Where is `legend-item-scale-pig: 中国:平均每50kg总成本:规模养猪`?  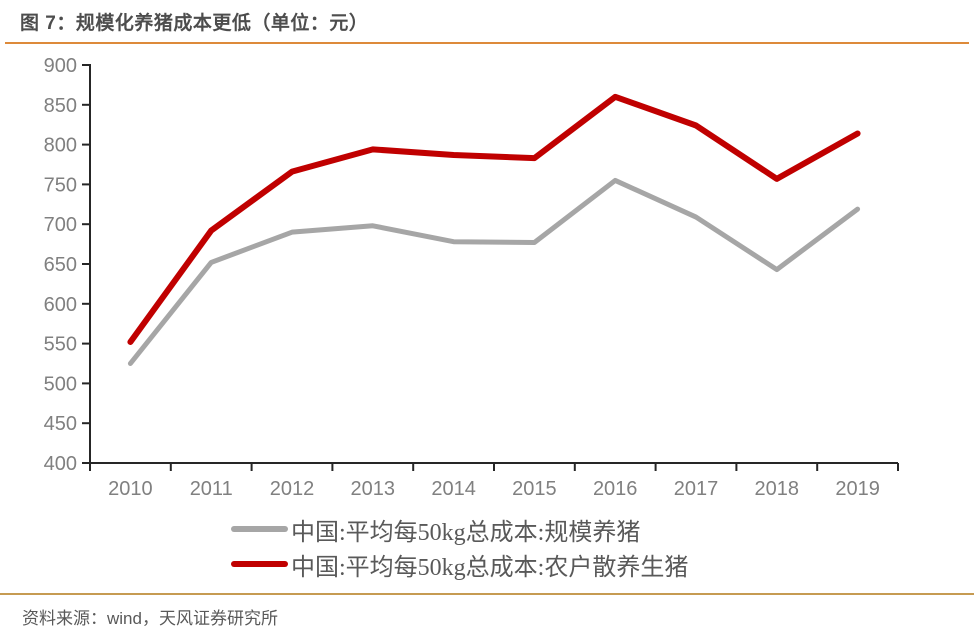
legend-item-scale-pig: 中国:平均每50kg总成本:规模养猪 is located at coordinates (459, 529).